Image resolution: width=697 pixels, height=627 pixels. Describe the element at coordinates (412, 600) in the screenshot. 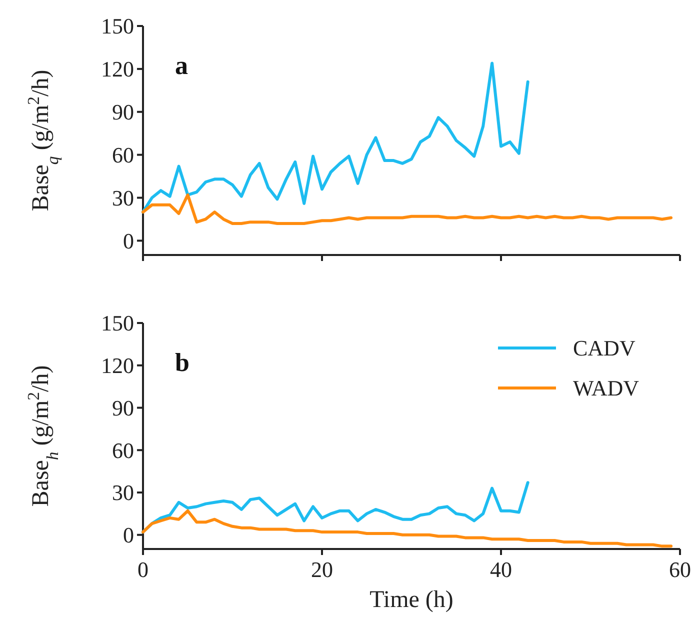

I see `x-axis-title: Time (h)` at that location.